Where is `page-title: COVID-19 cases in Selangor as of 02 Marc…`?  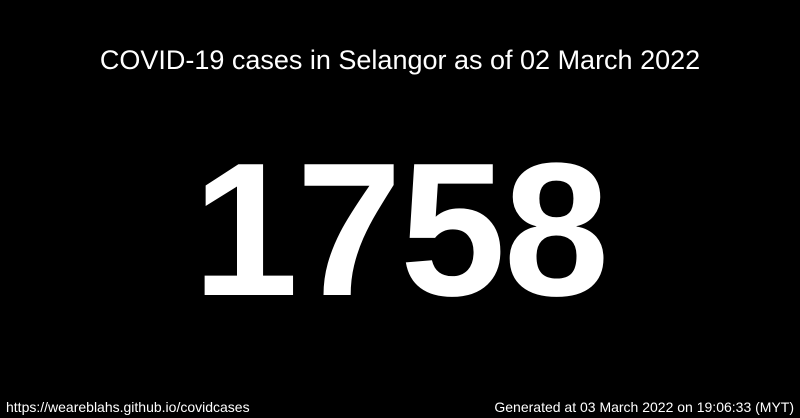 page-title: COVID-19 cases in Selangor as of 02 Marc… is located at coordinates (400, 60).